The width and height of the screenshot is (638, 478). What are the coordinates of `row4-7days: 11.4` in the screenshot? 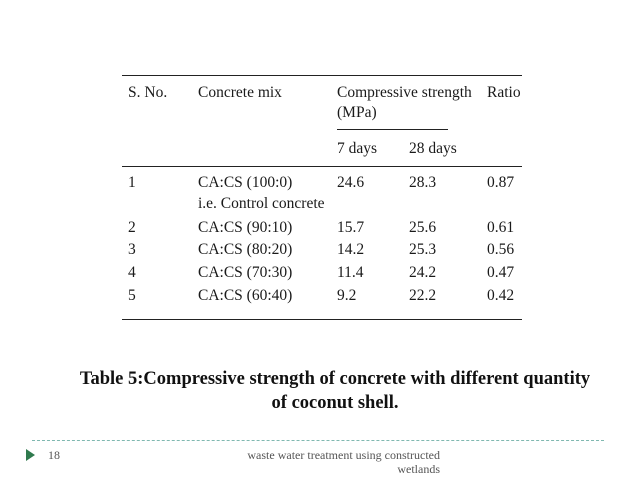 It's located at (350, 272).